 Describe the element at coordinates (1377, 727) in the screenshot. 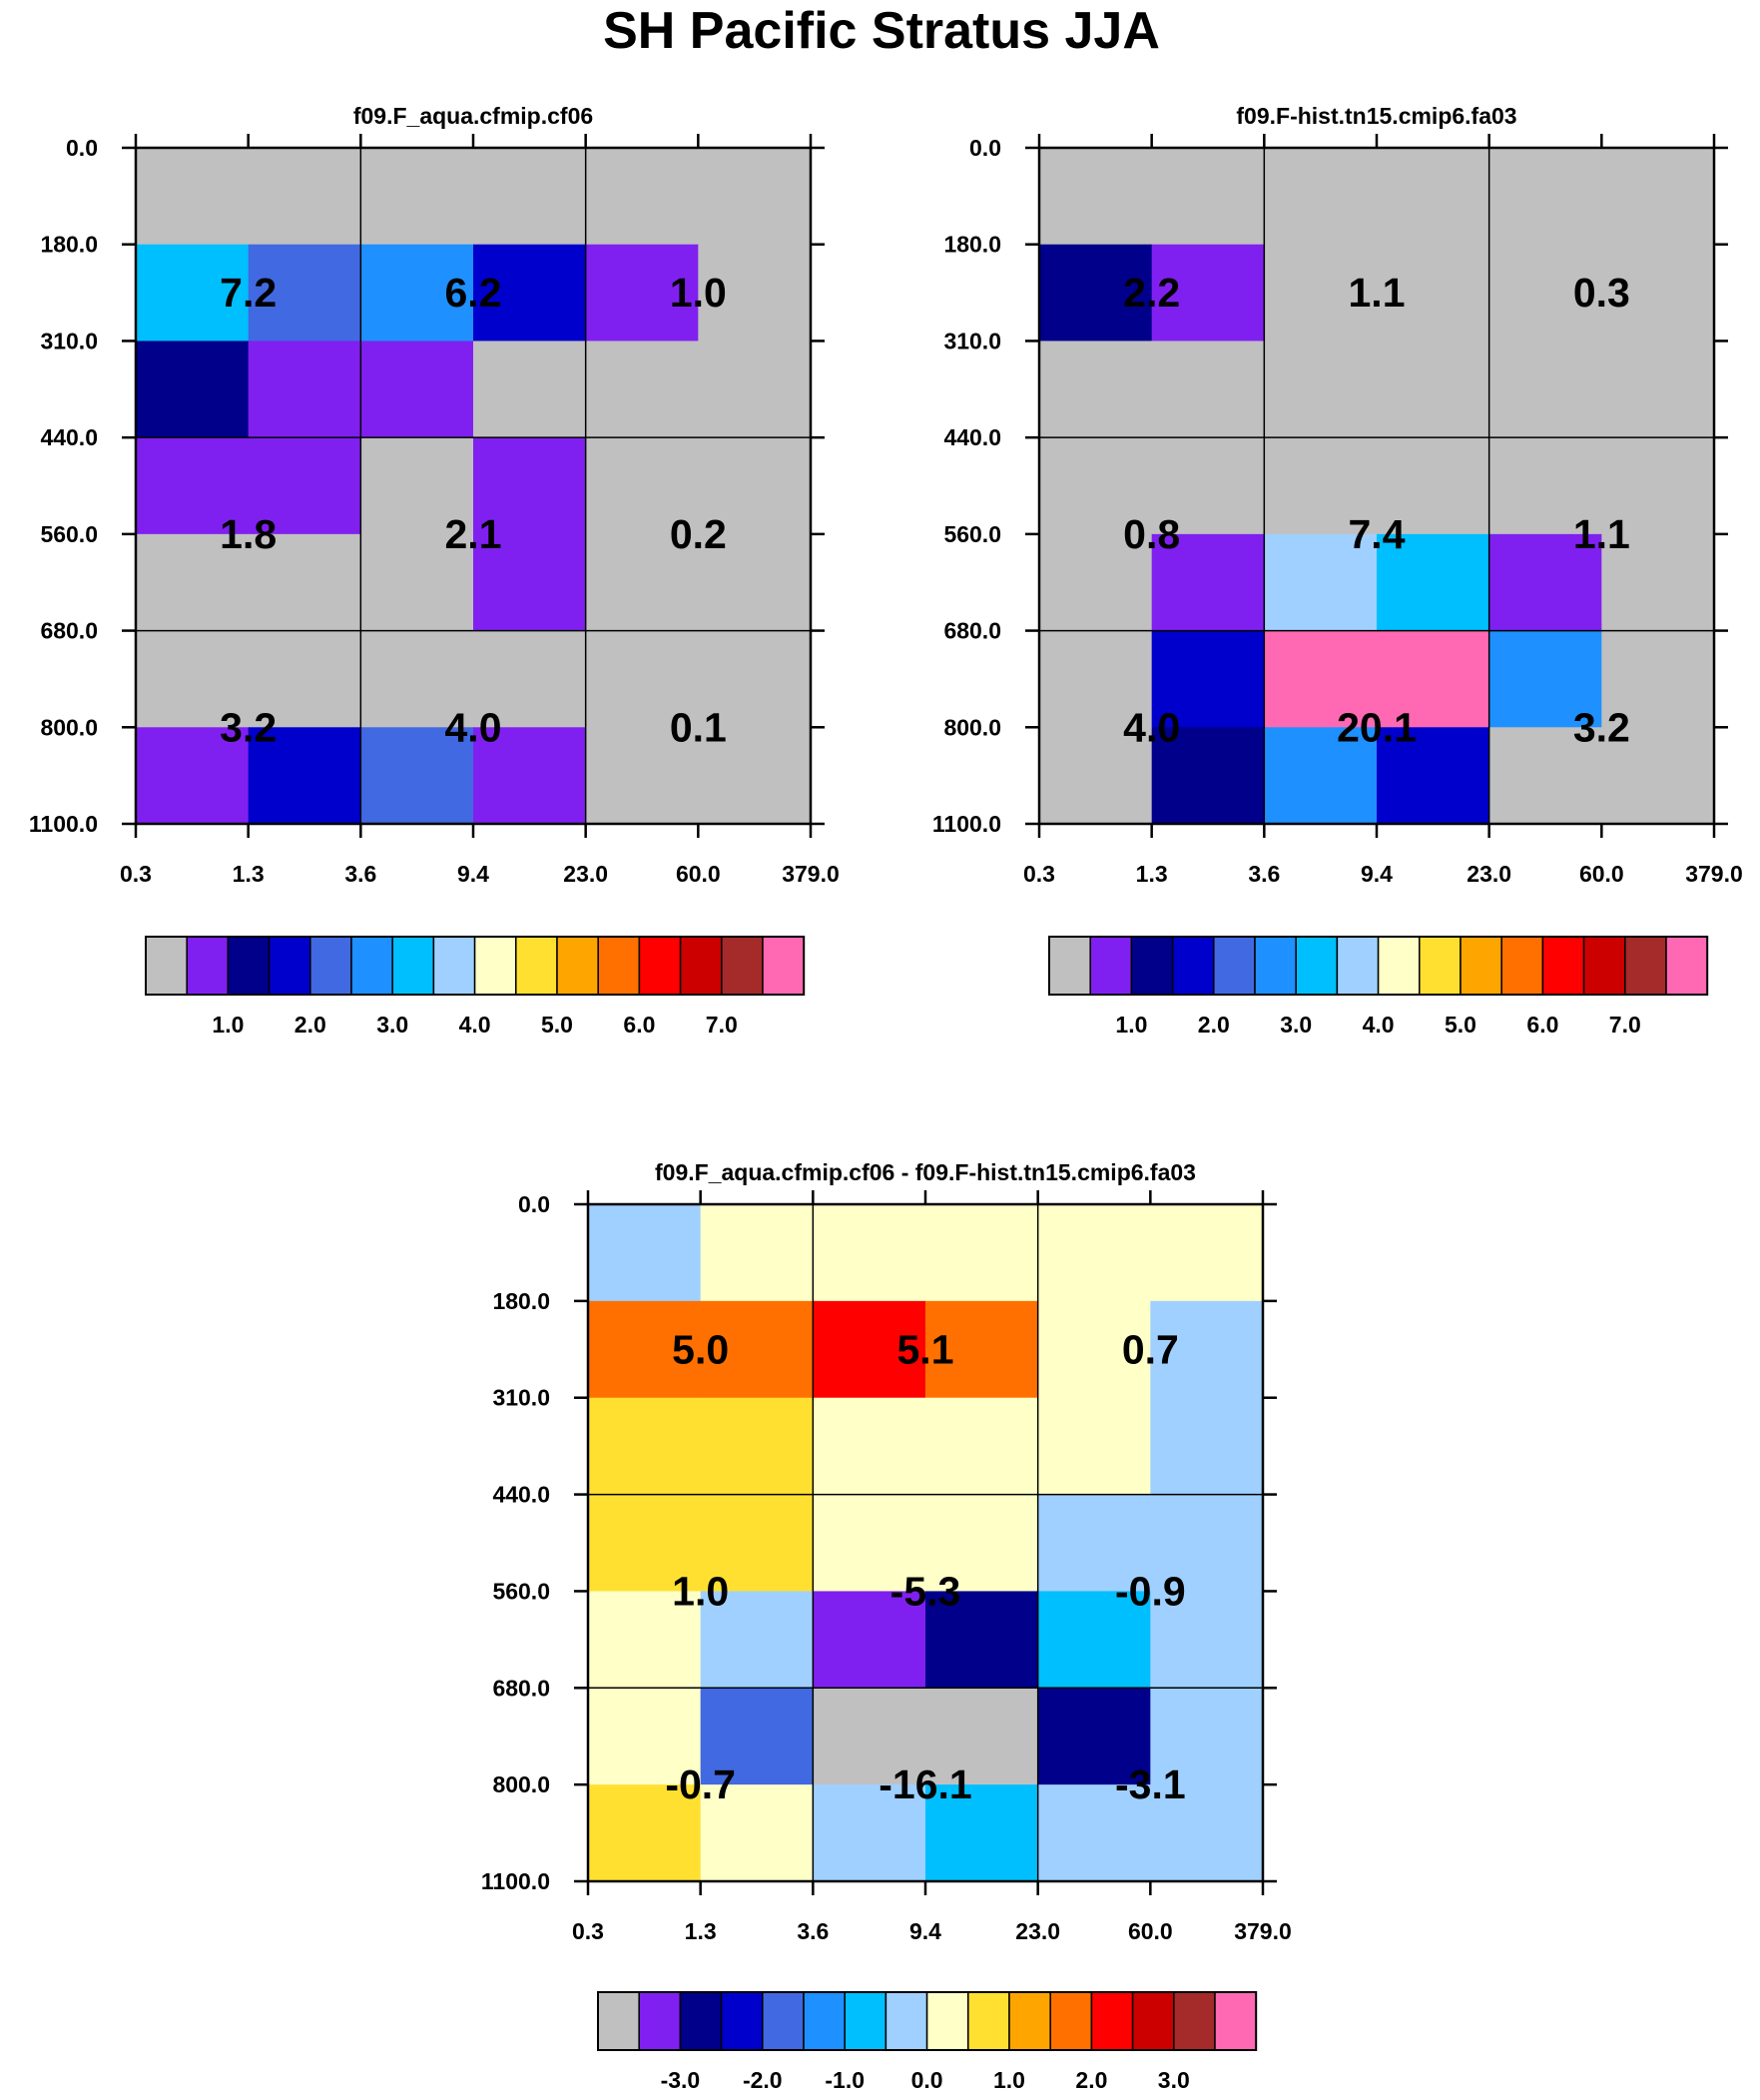

I see `cell-value-label: 20.1` at that location.